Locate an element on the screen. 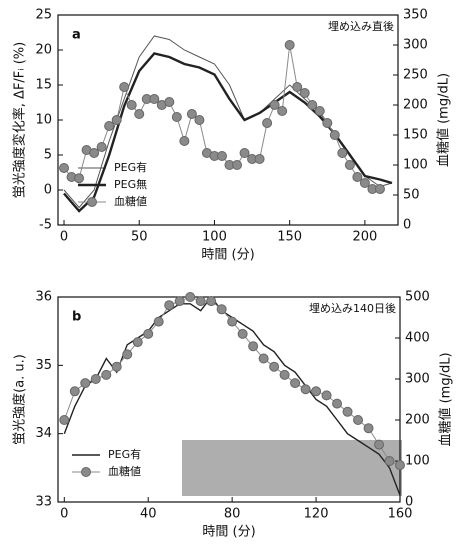  x-tick-label: 160 is located at coordinates (400, 514).